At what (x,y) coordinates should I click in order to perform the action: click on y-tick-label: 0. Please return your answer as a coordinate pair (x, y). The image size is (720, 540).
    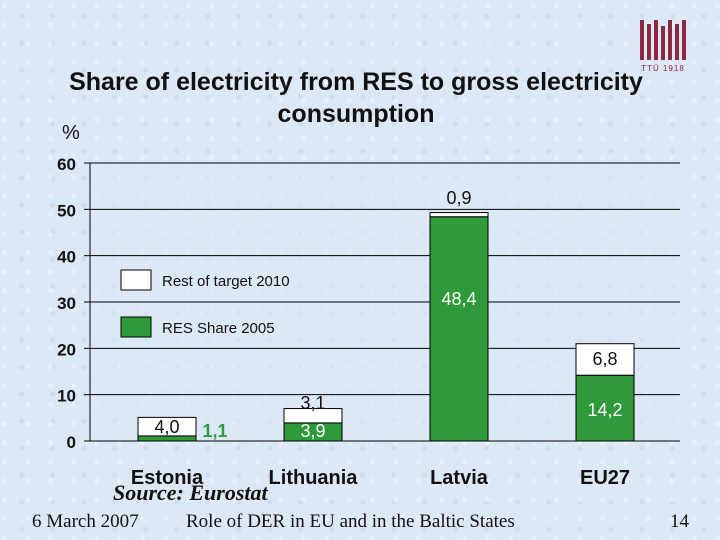
    Looking at the image, I should click on (71, 442).